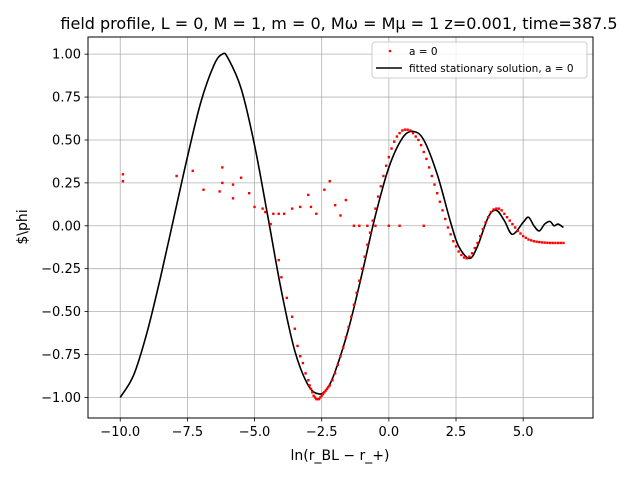 This screenshot has height=480, width=640. What do you see at coordinates (322, 432) in the screenshot?
I see `x-tick-label: −2.5` at bounding box center [322, 432].